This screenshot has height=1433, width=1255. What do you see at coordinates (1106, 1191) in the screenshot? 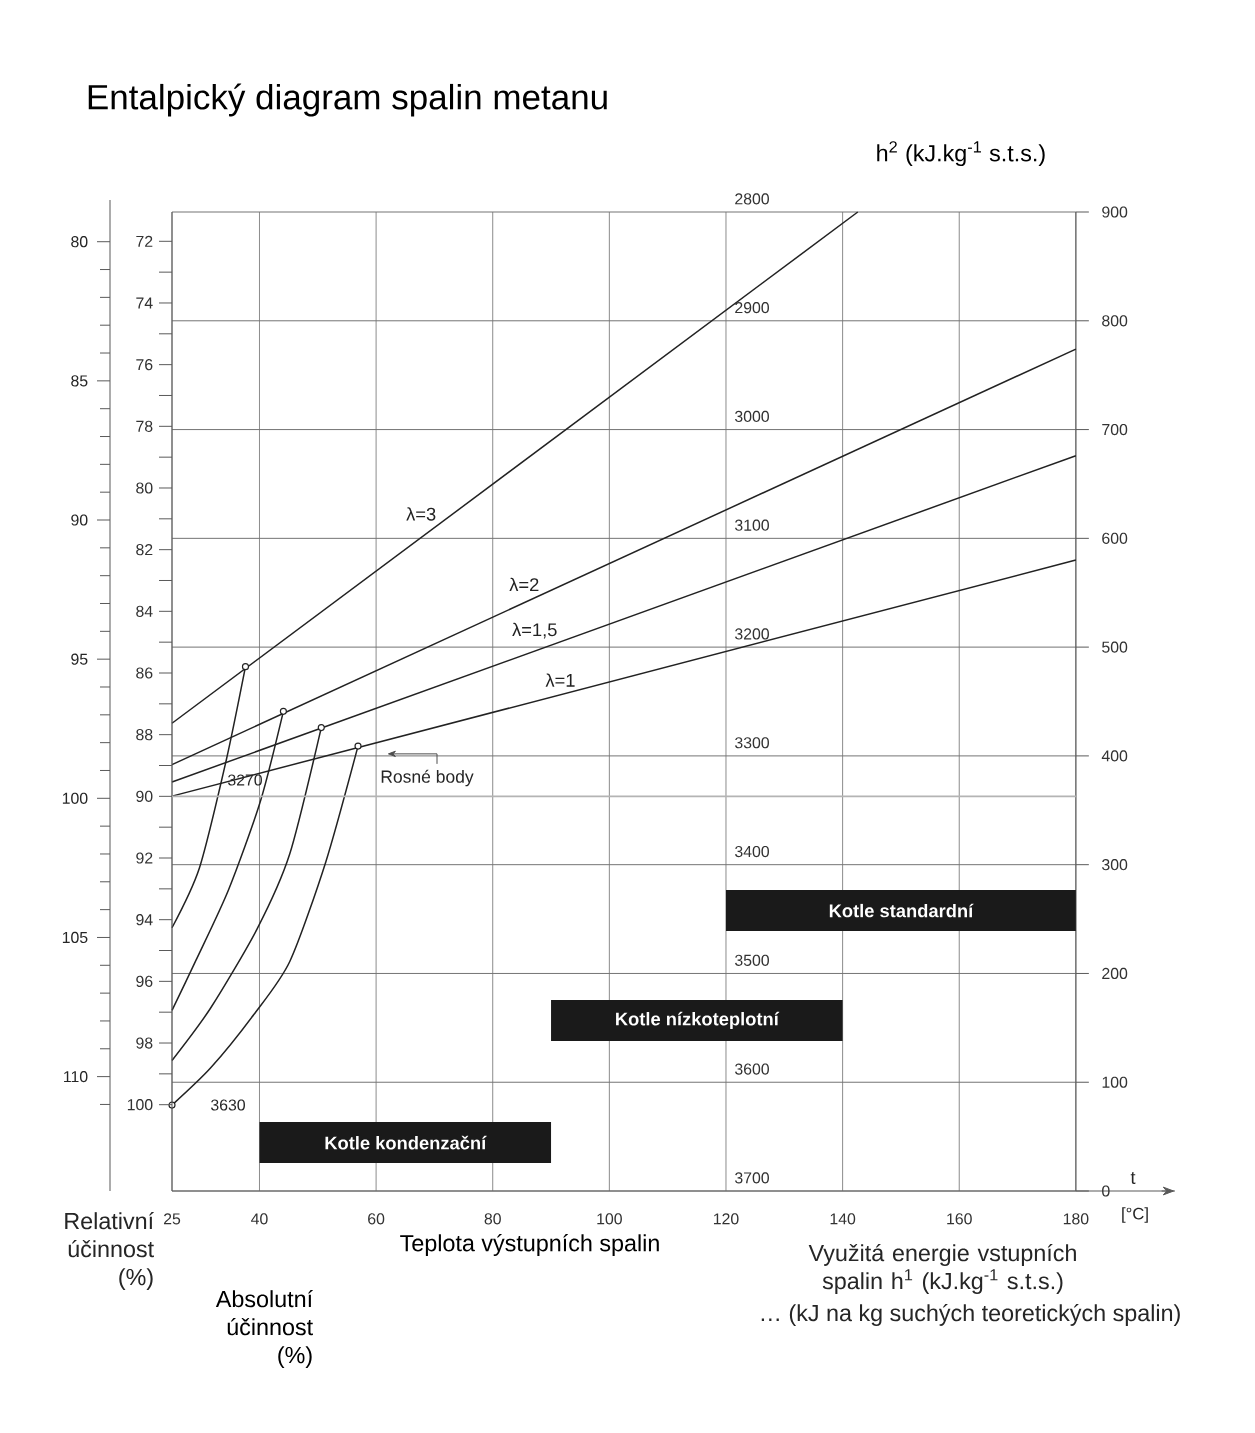
I see `y-tick-label: 0` at bounding box center [1106, 1191].